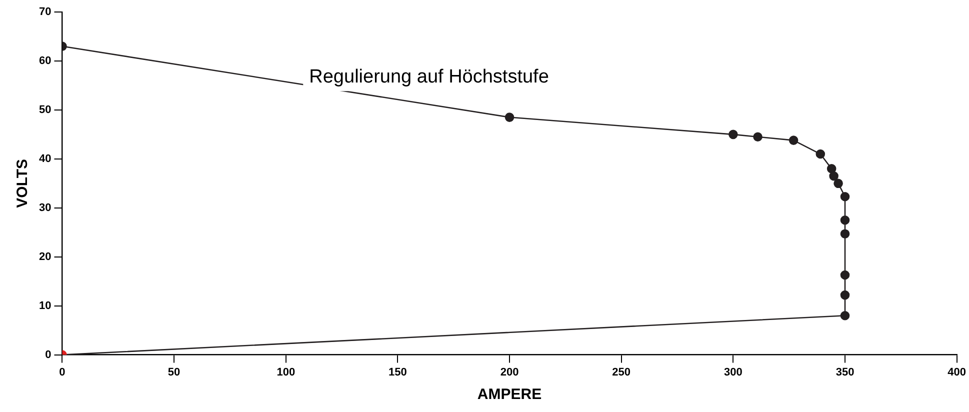  I want to click on x-tick-label: 100, so click(286, 372).